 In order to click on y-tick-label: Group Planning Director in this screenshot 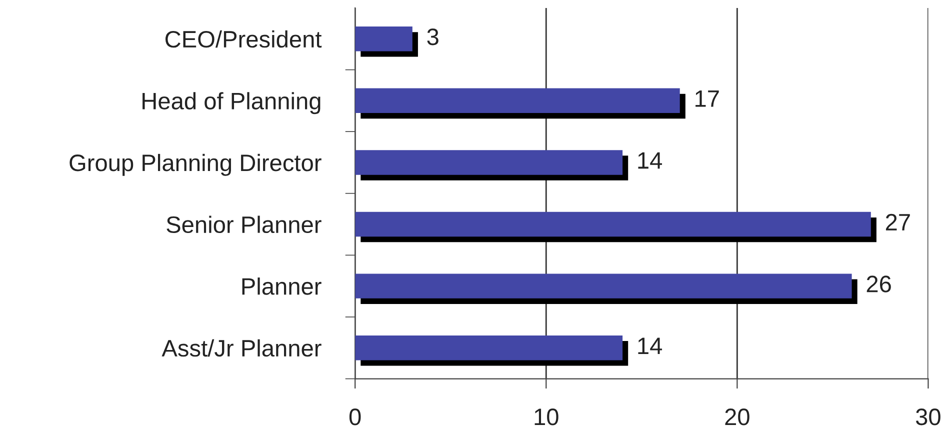, I will do `click(196, 165)`.